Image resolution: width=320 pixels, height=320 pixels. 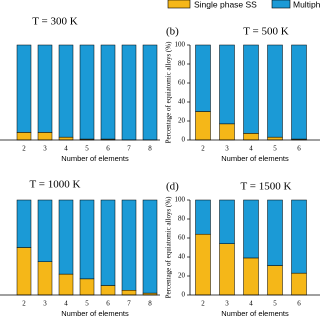 What do you see at coordinates (266, 187) in the screenshot?
I see `chart-title: T = 1500 K` at bounding box center [266, 187].